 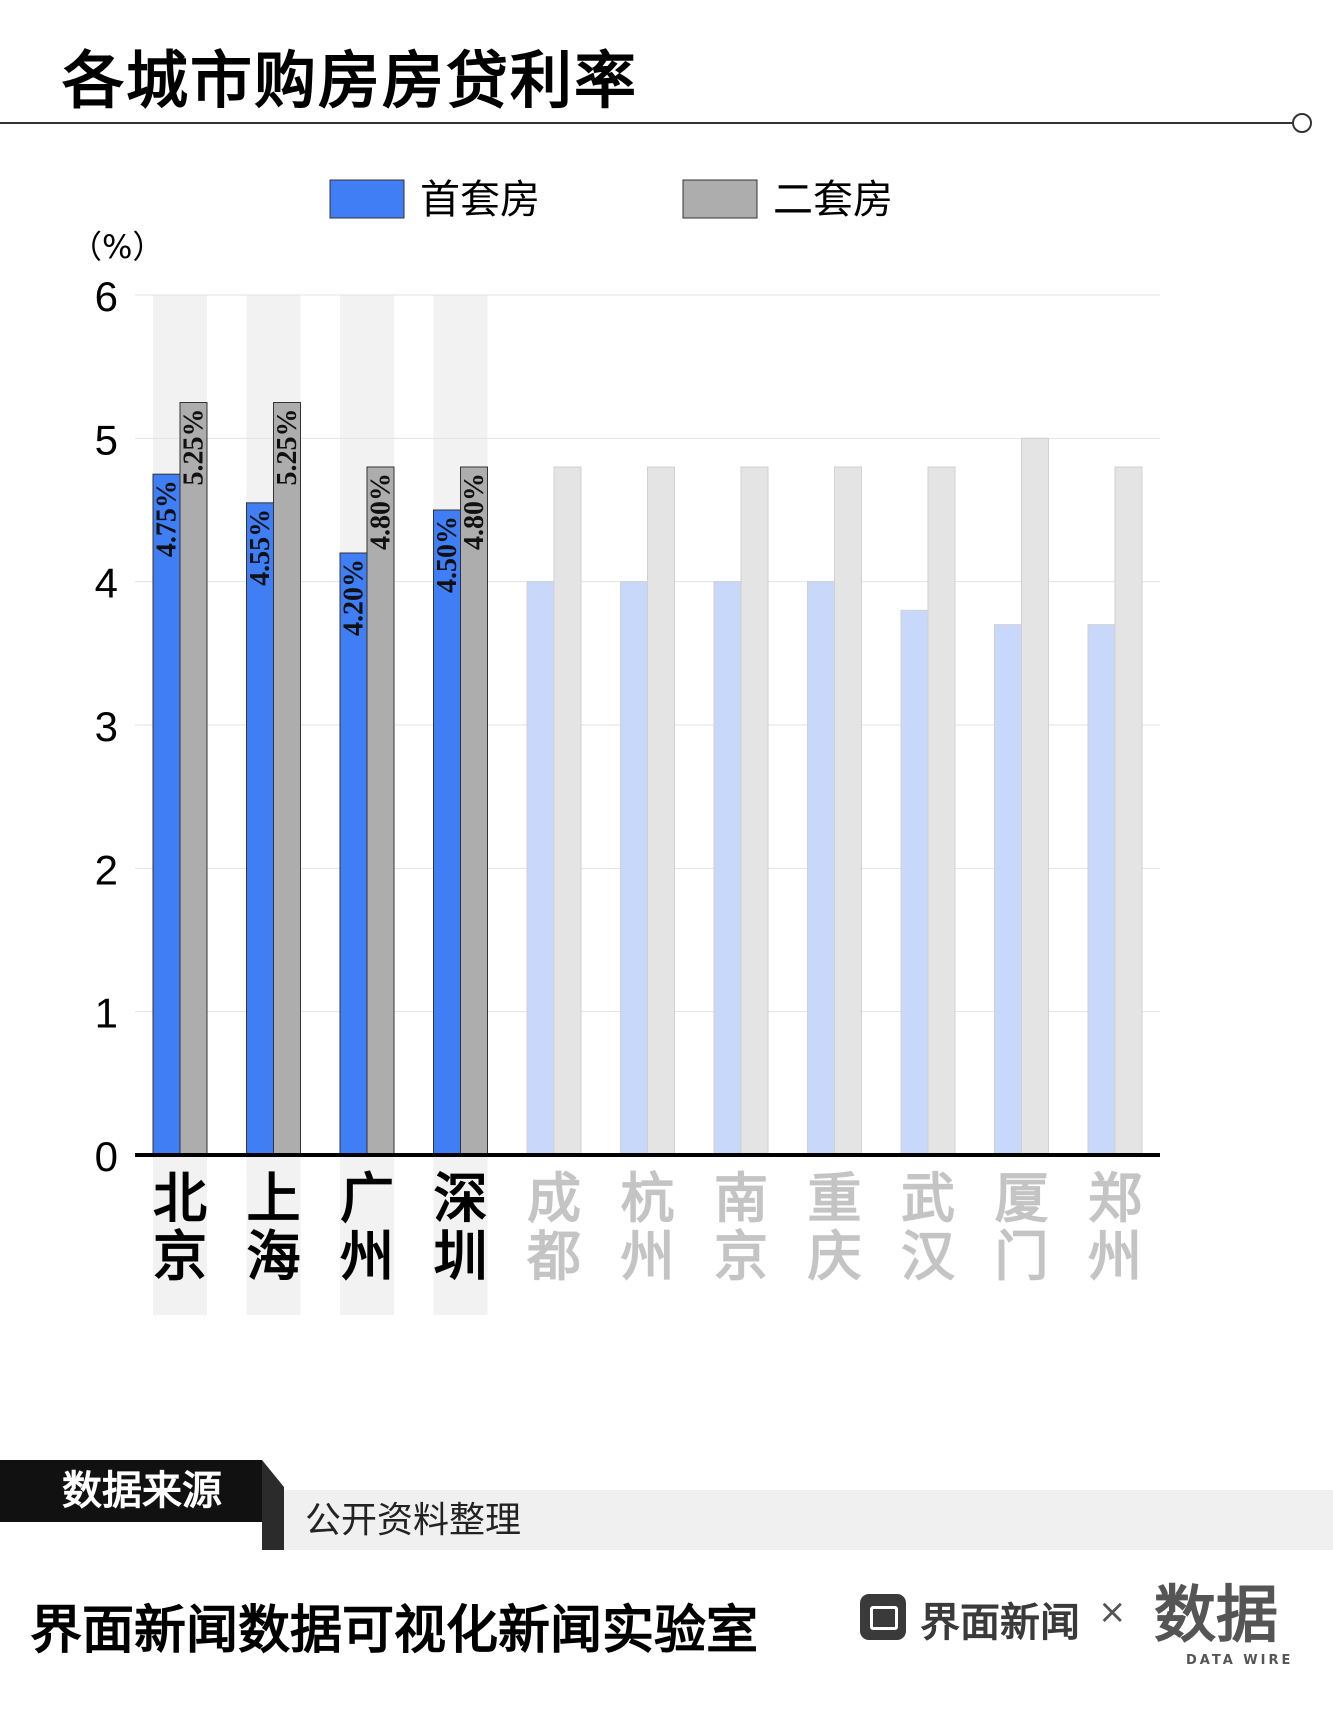 What do you see at coordinates (106, 296) in the screenshot?
I see `y-tick-label: 6` at bounding box center [106, 296].